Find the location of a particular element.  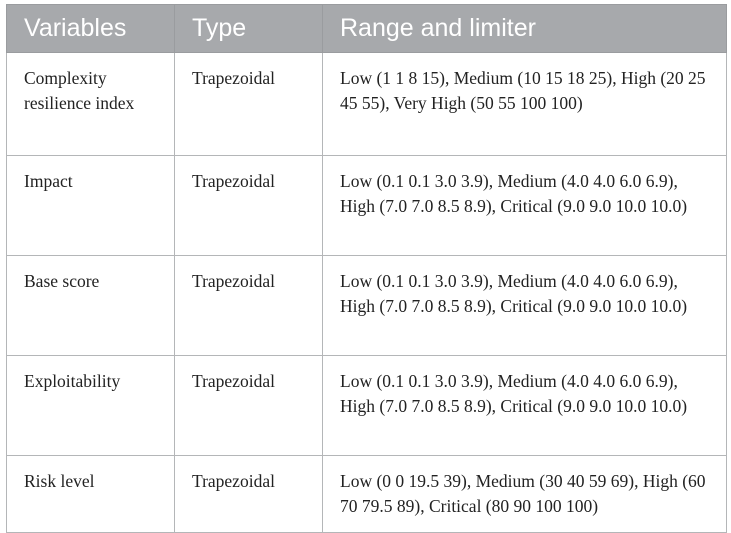

header-range-and-limiter: Range and limiter is located at coordinates (524, 28).